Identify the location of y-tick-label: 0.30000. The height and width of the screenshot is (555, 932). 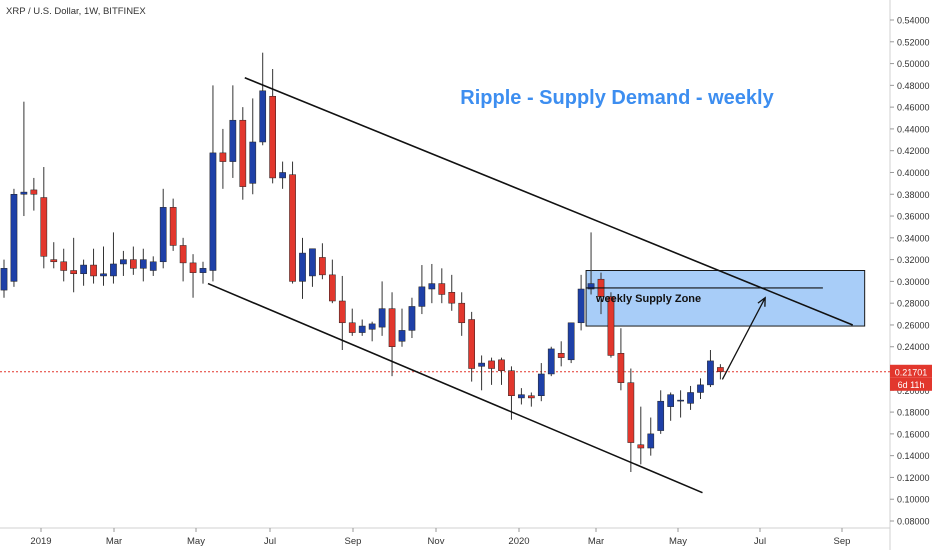
(913, 282).